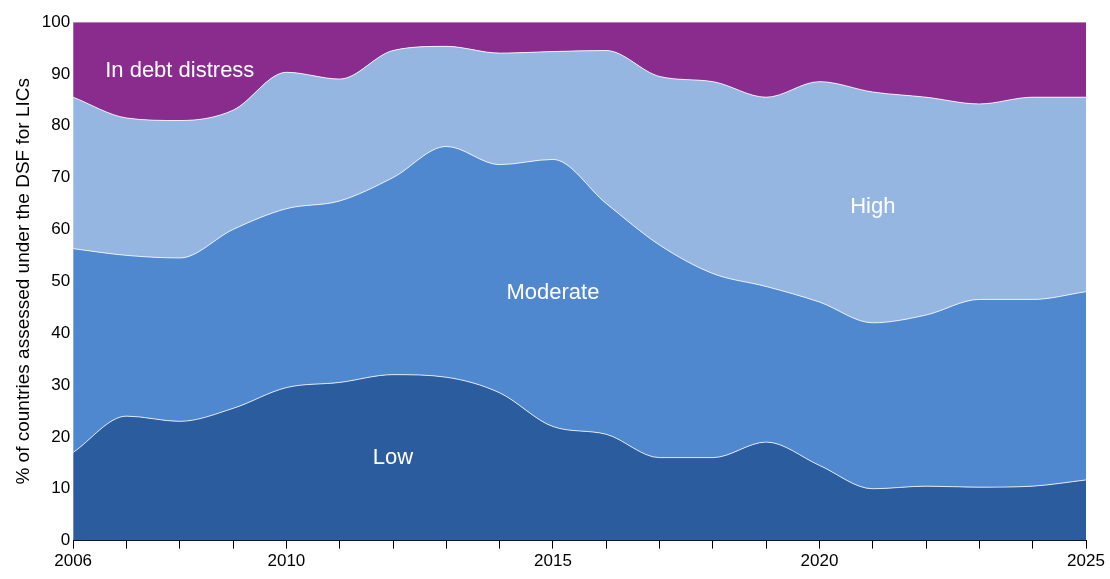 The height and width of the screenshot is (579, 1110). Describe the element at coordinates (180, 70) in the screenshot. I see `series-label: In debt distress` at that location.